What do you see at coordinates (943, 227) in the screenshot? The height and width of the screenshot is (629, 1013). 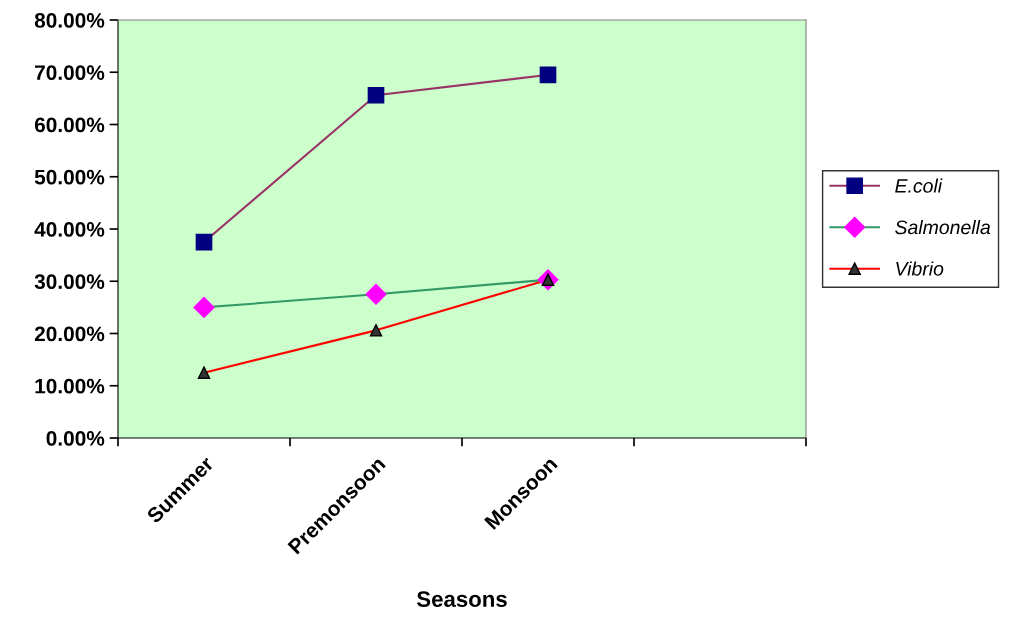 I see `legend-label: Salmonella` at bounding box center [943, 227].